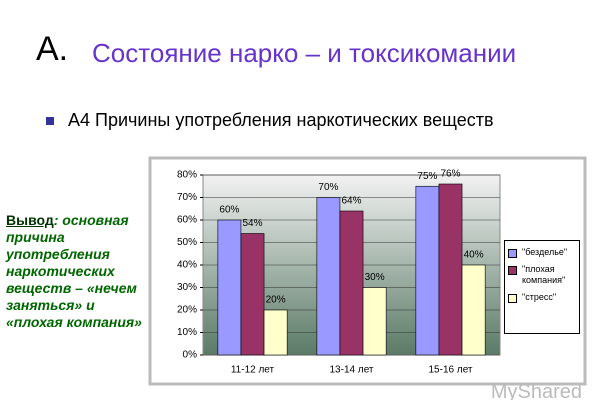 The image size is (600, 400). I want to click on value-label: 54%, so click(252, 223).